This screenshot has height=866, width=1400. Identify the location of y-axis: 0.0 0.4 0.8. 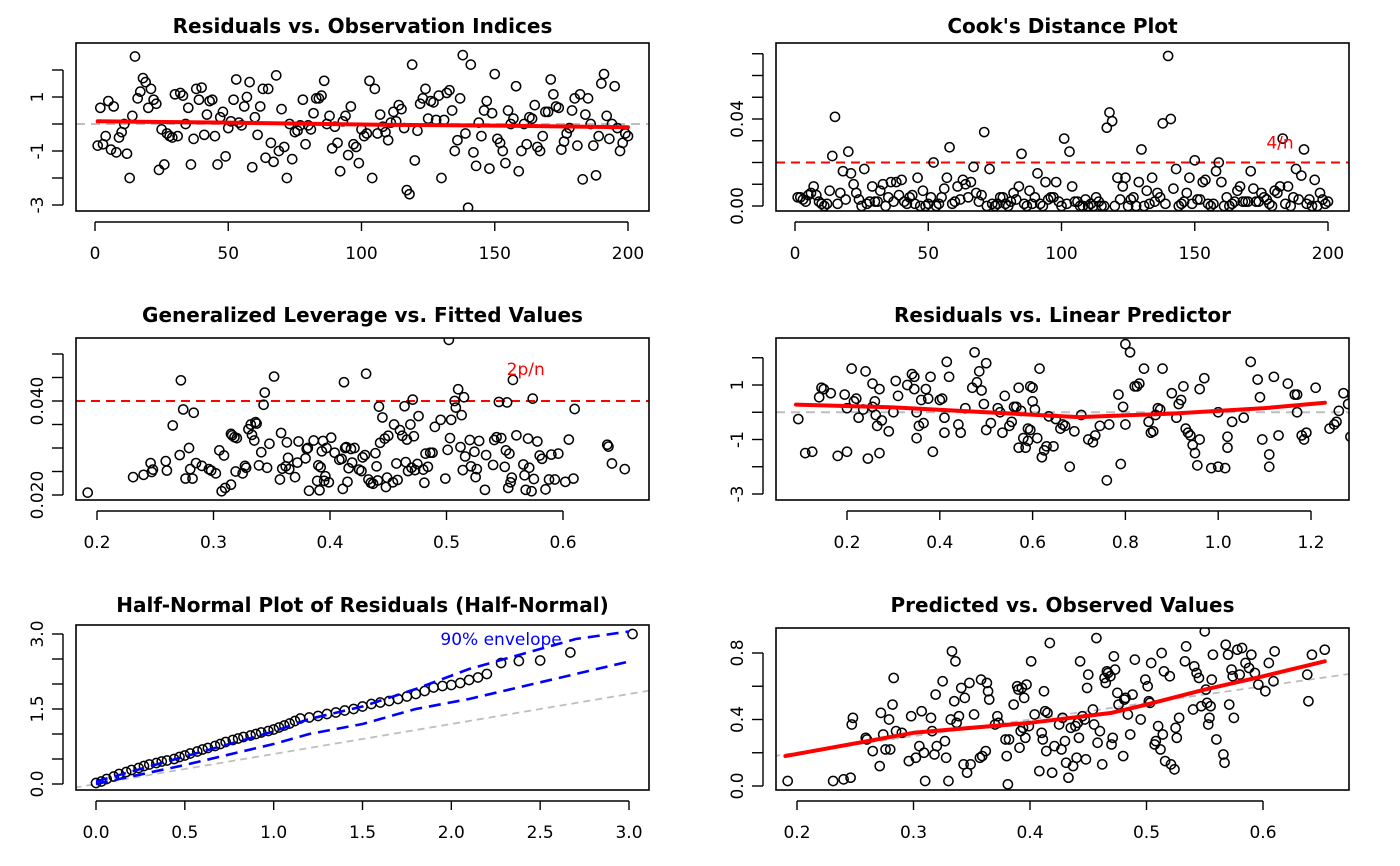
(746, 719).